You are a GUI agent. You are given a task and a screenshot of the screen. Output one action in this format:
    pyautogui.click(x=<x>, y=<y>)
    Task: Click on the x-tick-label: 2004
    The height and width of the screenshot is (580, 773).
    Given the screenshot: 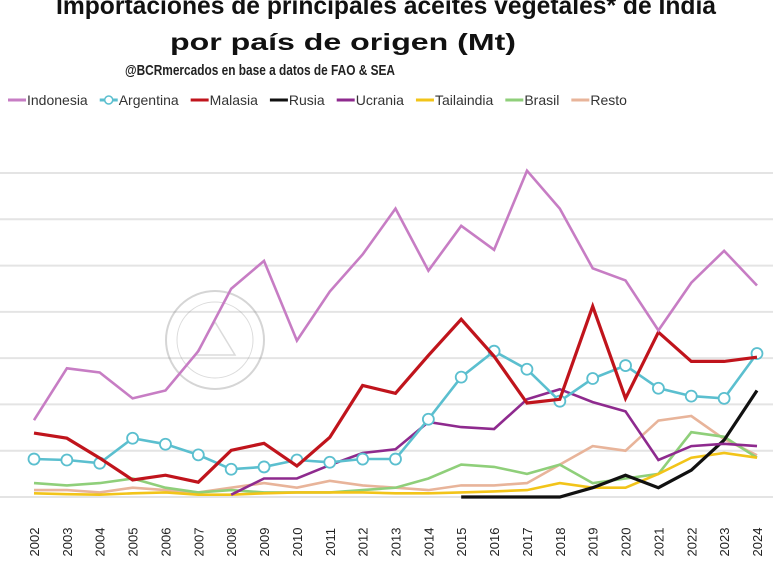 What is the action you would take?
    pyautogui.click(x=100, y=542)
    